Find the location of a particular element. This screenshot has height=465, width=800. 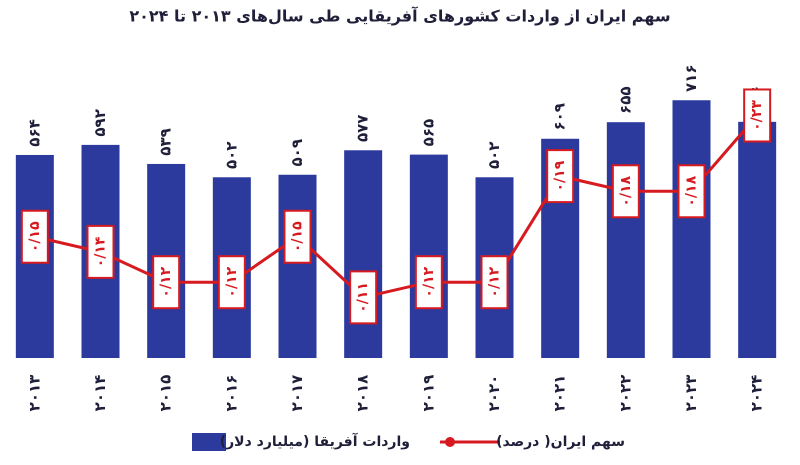

legend-swatch is located at coordinates (209, 442).